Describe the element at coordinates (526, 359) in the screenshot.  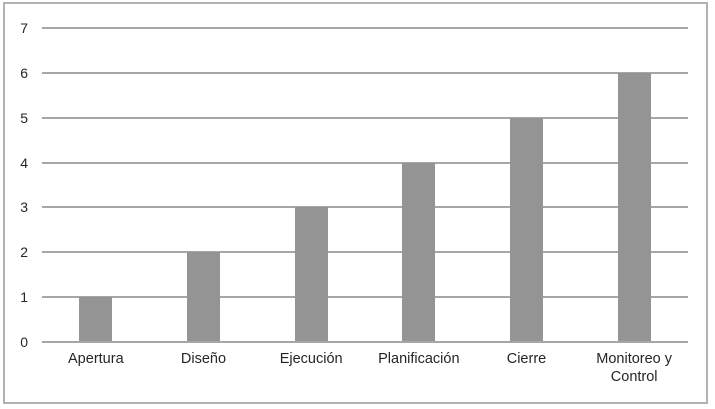
I see `x-axis-category-label: Cierre` at that location.